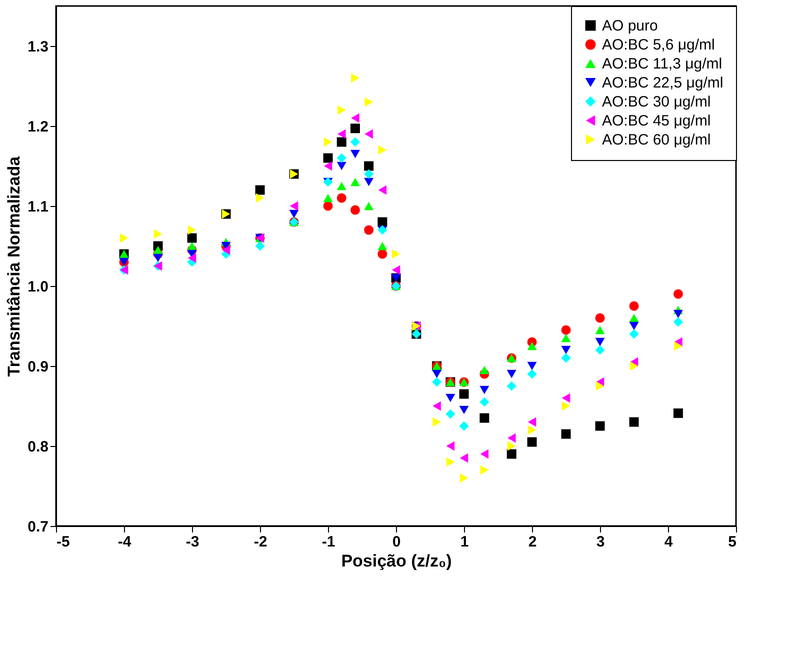 The image size is (797, 671). What do you see at coordinates (464, 542) in the screenshot?
I see `x-tick-label: 1` at bounding box center [464, 542].